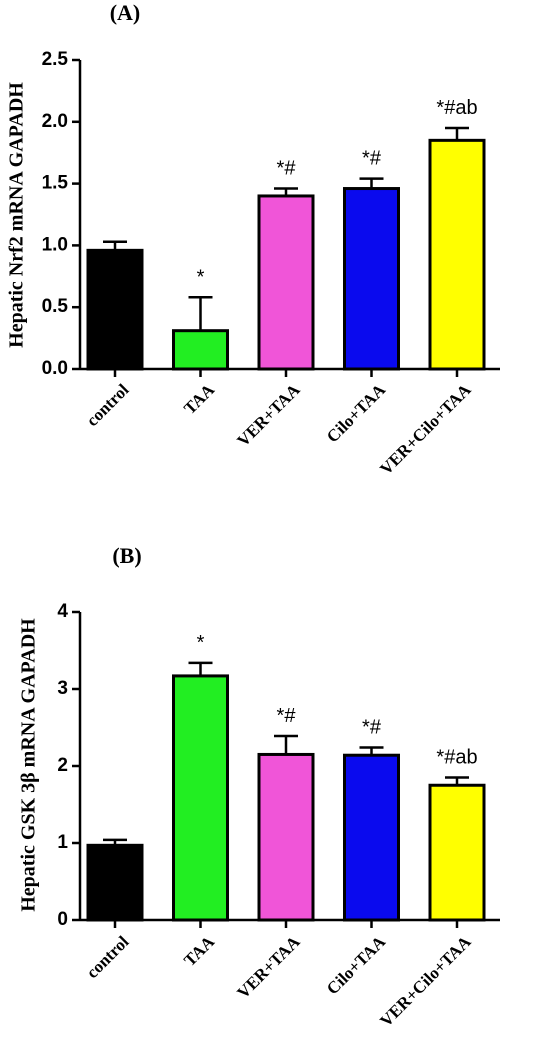  I want to click on y-tick-label: 2, so click(62, 765).